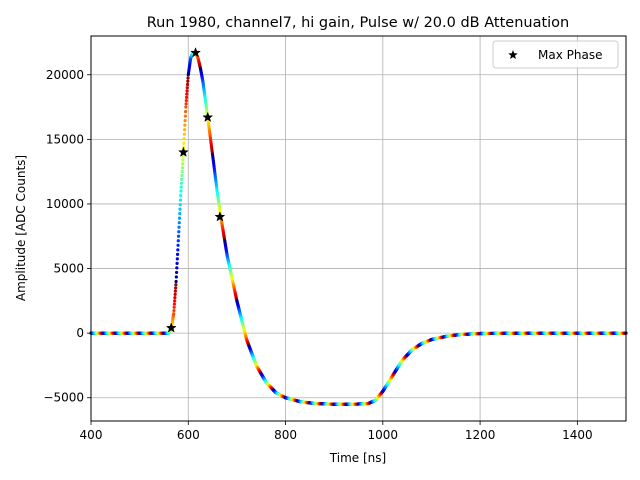 Image resolution: width=640 pixels, height=480 pixels. I want to click on y-axis-label: Amplitude [ADC Counts], so click(21, 228).